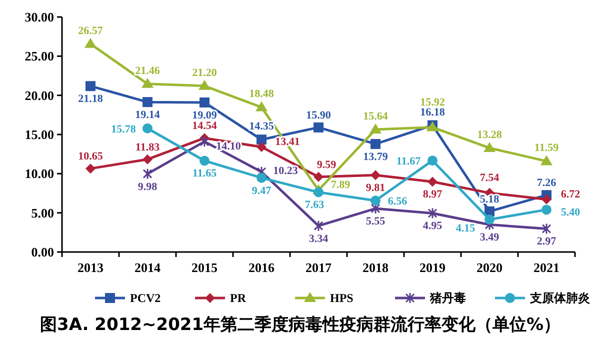 Image resolution: width=600 pixels, height=349 pixels. I want to click on data-label: 19.09, so click(205, 115).